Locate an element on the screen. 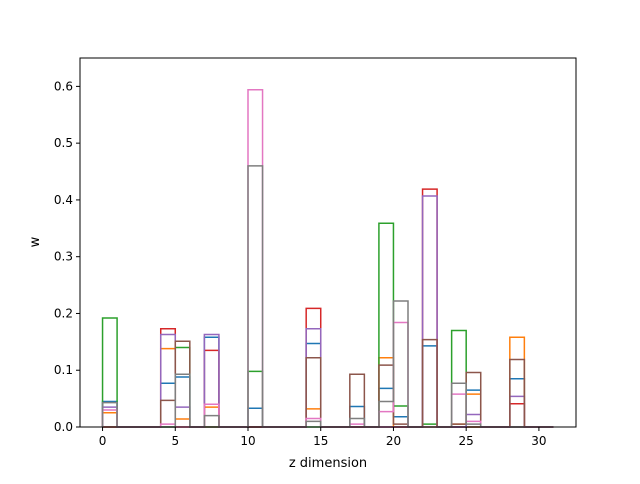  x-axis-ticks: 0 5 10 15 20 25 30 is located at coordinates (323, 437).